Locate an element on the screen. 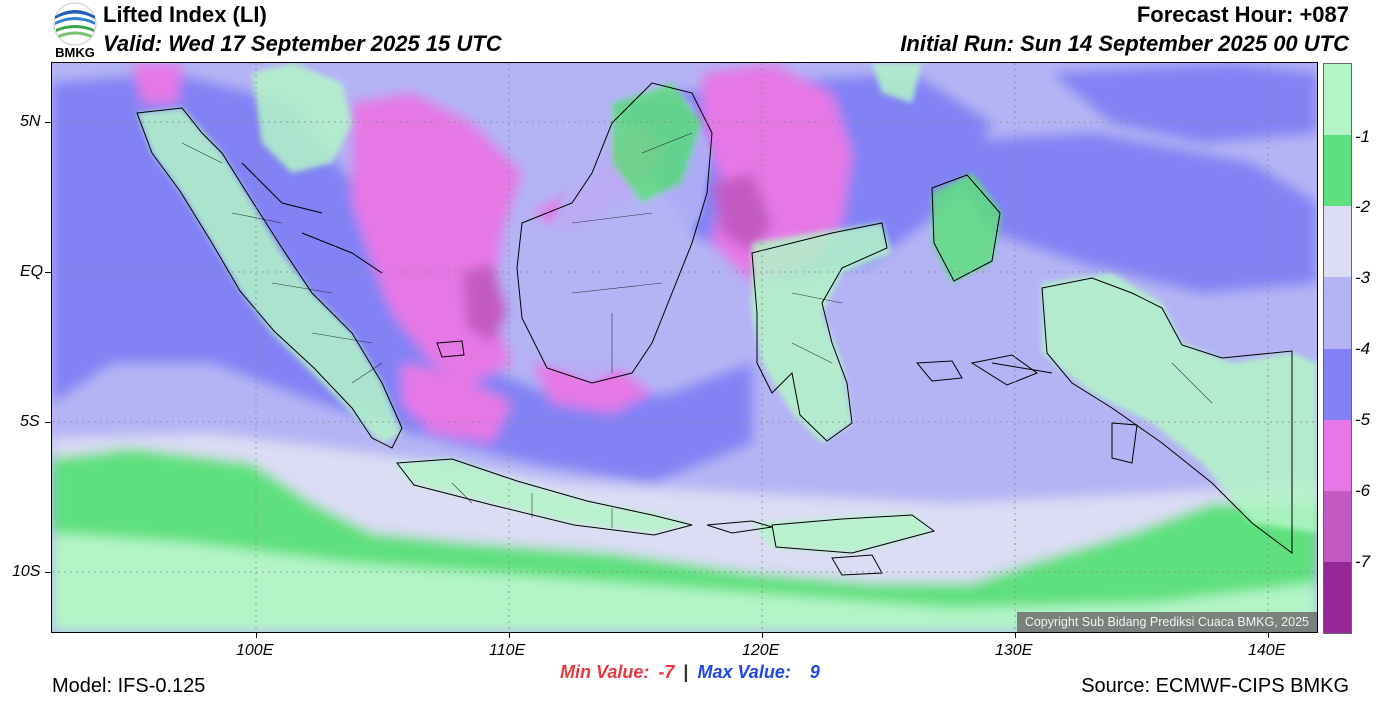 The height and width of the screenshot is (709, 1400). logo-text: BMKG is located at coordinates (75, 52).